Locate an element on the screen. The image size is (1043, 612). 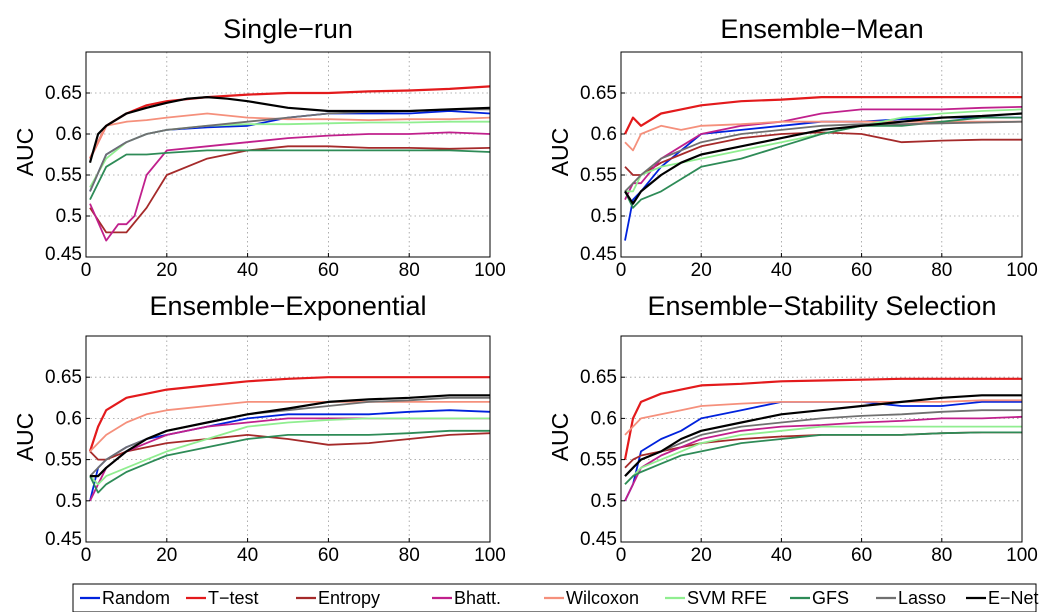
series-line-bhatt is located at coordinates (290, 186).